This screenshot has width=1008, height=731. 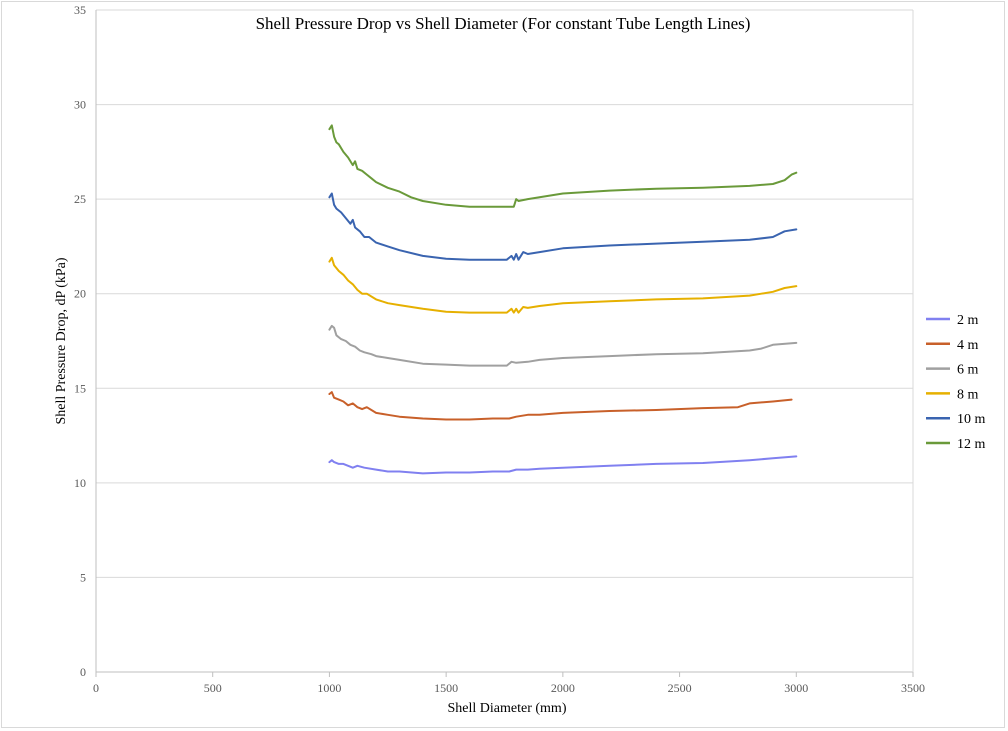 What do you see at coordinates (971, 444) in the screenshot?
I see `legend-label: 12 m` at bounding box center [971, 444].